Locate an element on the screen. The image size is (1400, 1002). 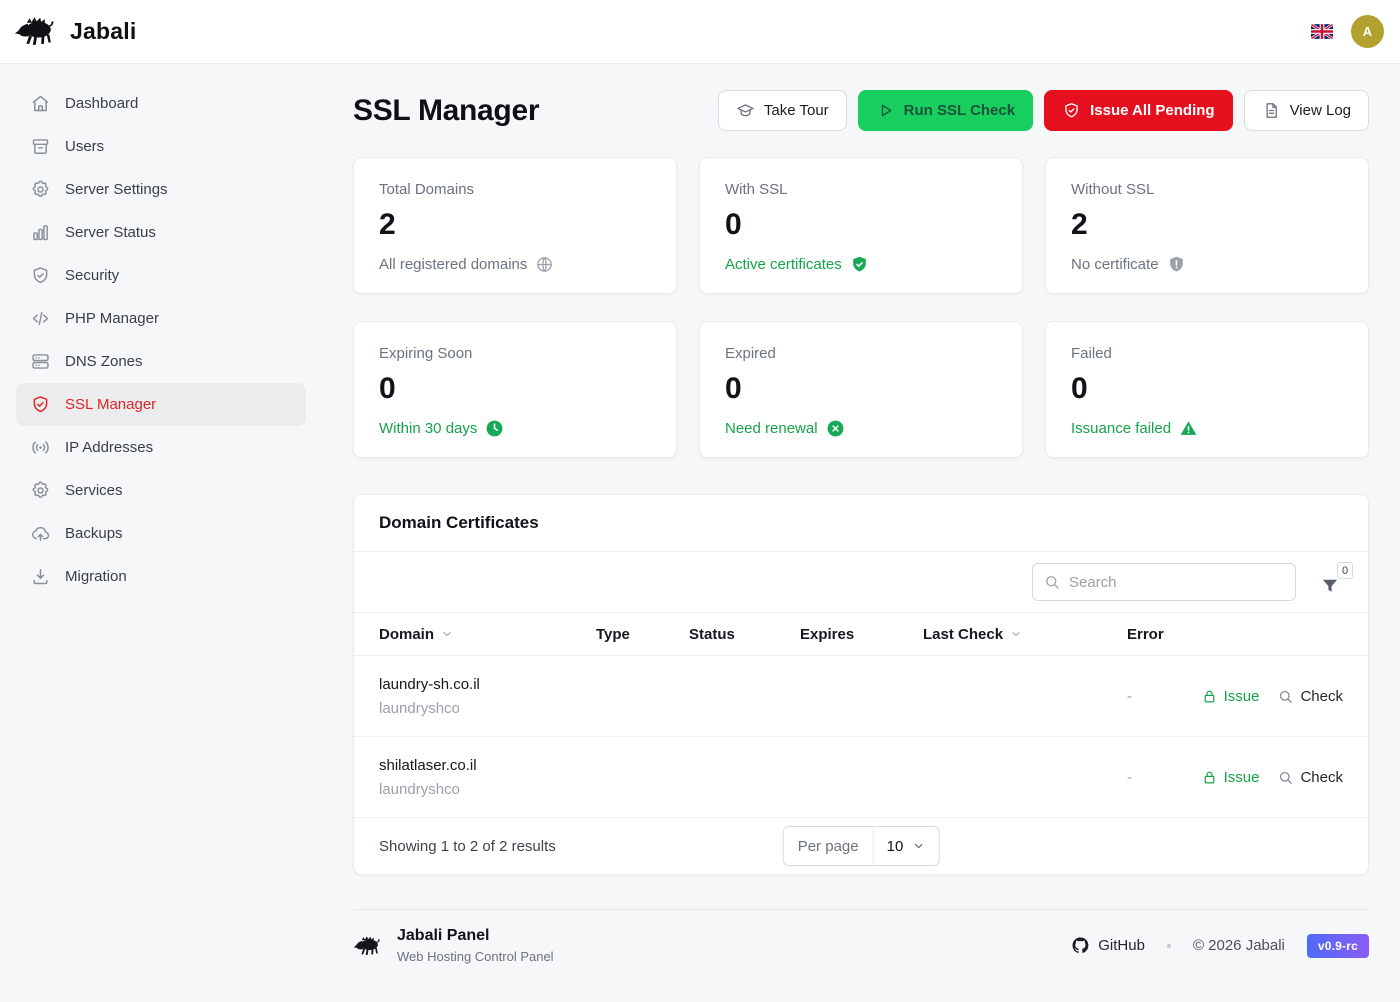
sidebar-item-label: Services is located at coordinates (94, 490).